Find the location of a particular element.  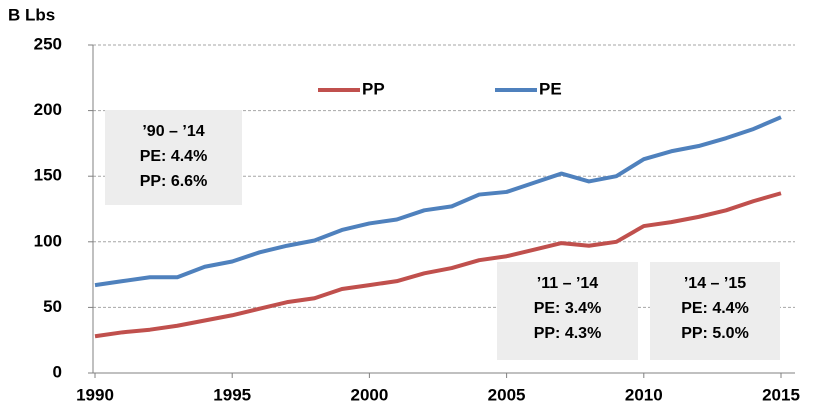

annotation-text: PP: 5.0% is located at coordinates (715, 333).